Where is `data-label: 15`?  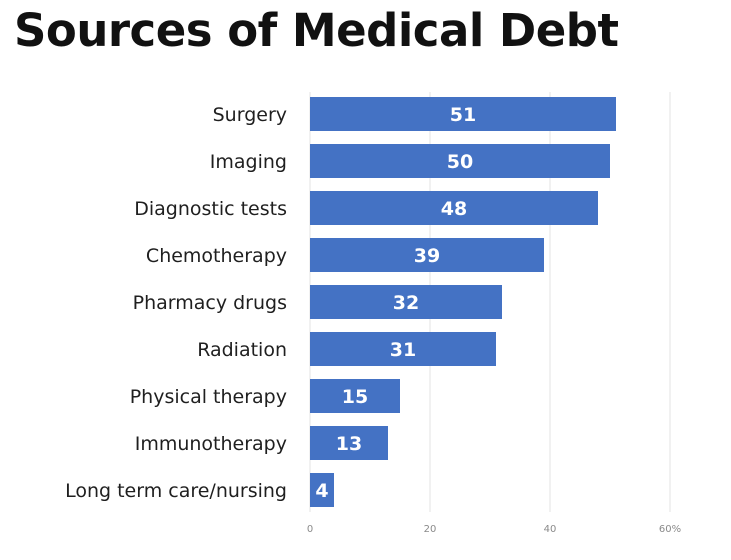 data-label: 15 is located at coordinates (355, 397).